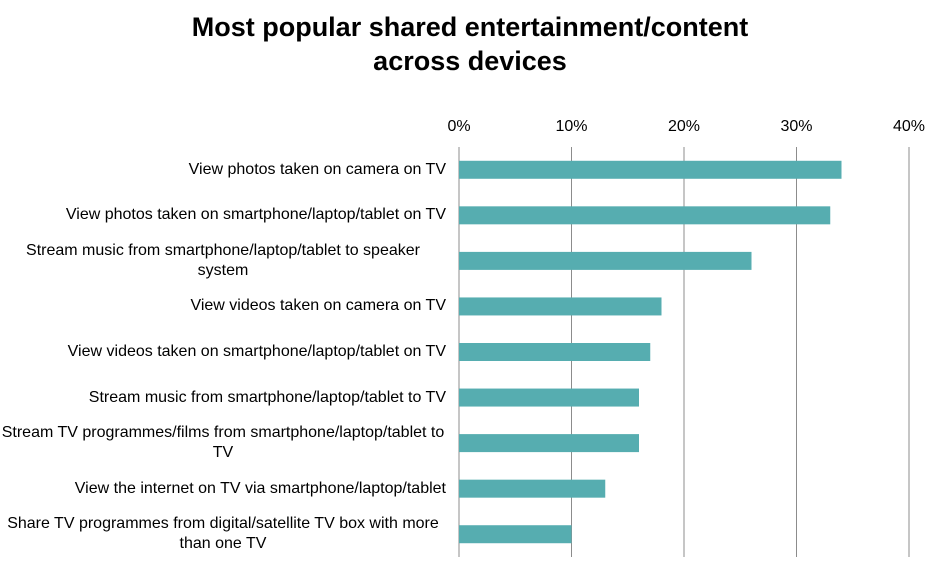  I want to click on category-label-row: View photos taken on camera on TV, so click(223, 170).